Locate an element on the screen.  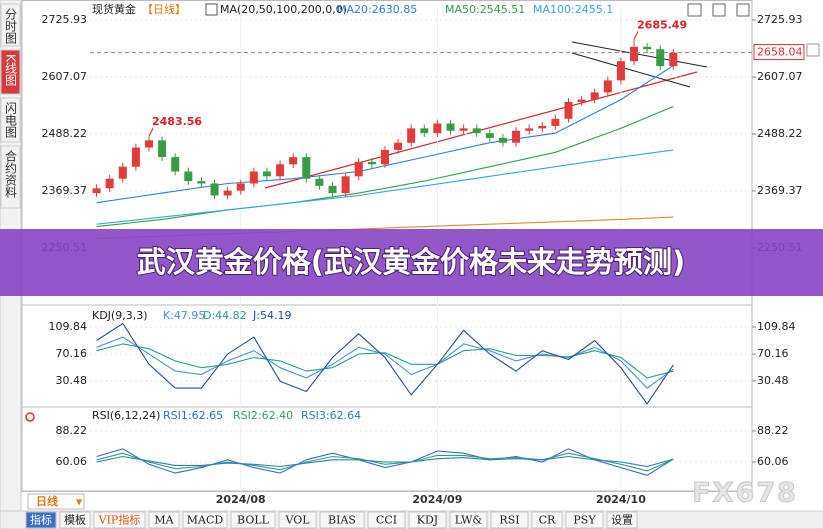
toolbar-tab-label: RSI is located at coordinates (509, 520).